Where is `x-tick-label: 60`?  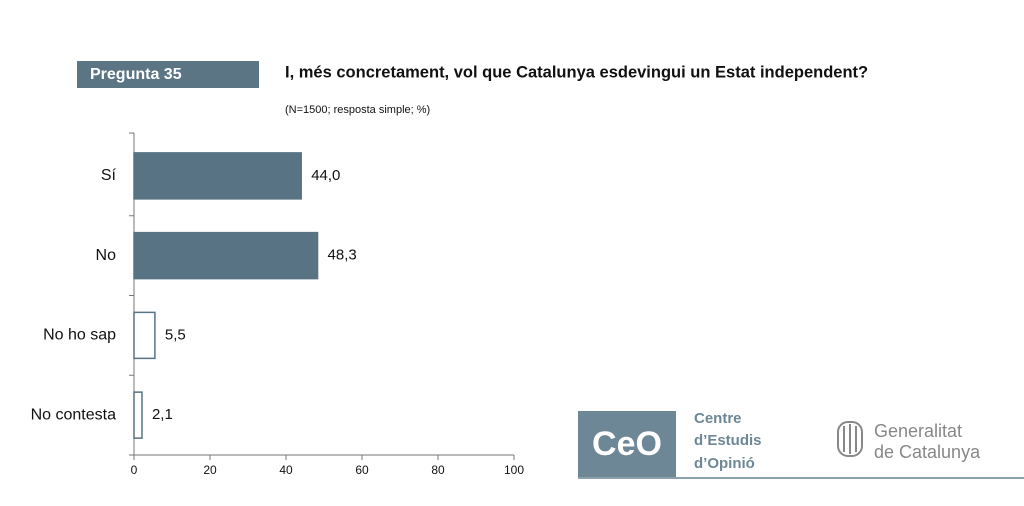
x-tick-label: 60 is located at coordinates (362, 470).